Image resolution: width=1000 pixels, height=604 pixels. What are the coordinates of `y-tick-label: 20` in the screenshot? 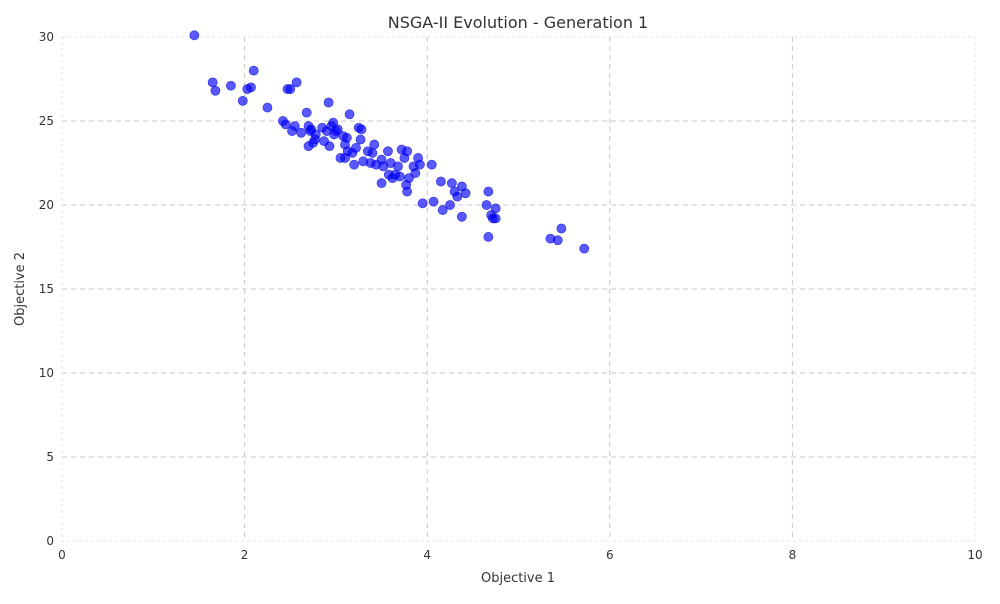 It's located at (46, 205).